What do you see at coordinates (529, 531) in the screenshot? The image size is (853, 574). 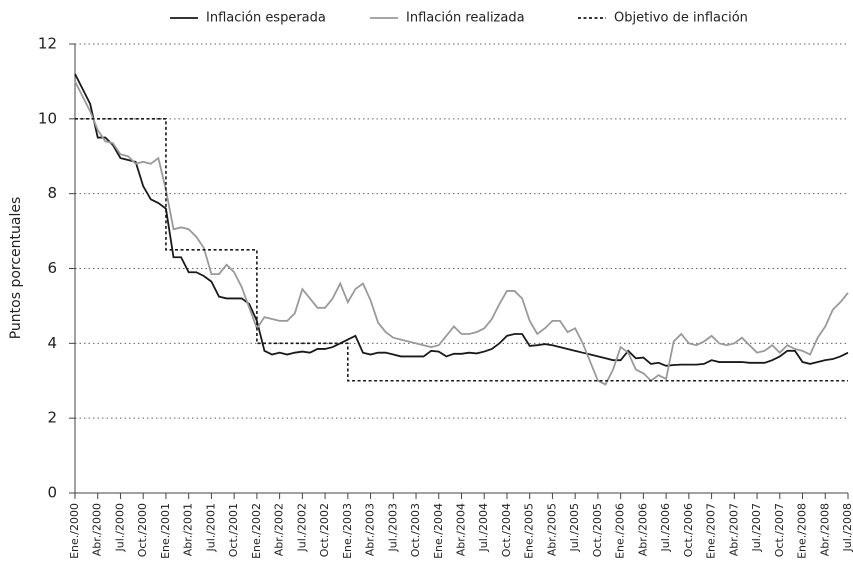 I see `x-tick-label: Ene./2005` at bounding box center [529, 531].